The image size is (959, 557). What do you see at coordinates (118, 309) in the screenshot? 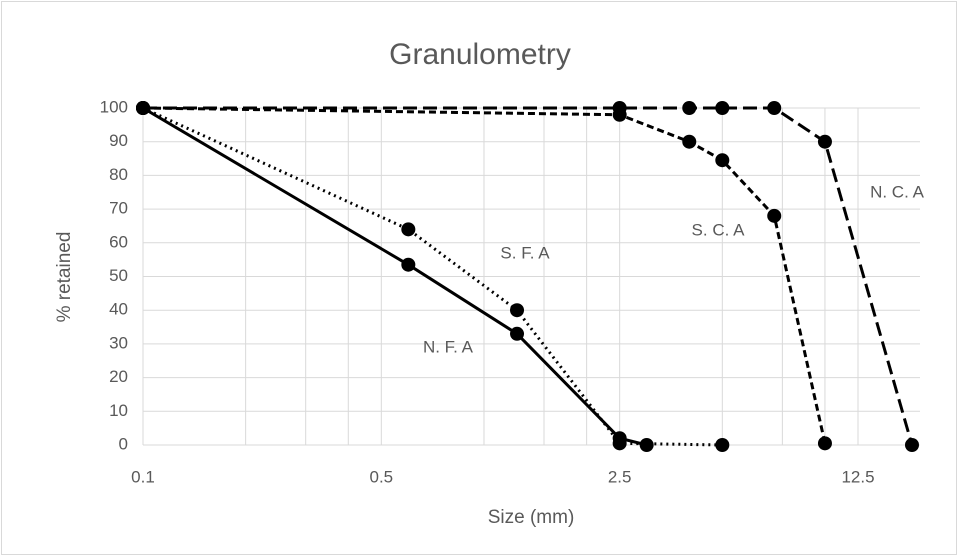
I see `y-tick-label: 40` at bounding box center [118, 309].